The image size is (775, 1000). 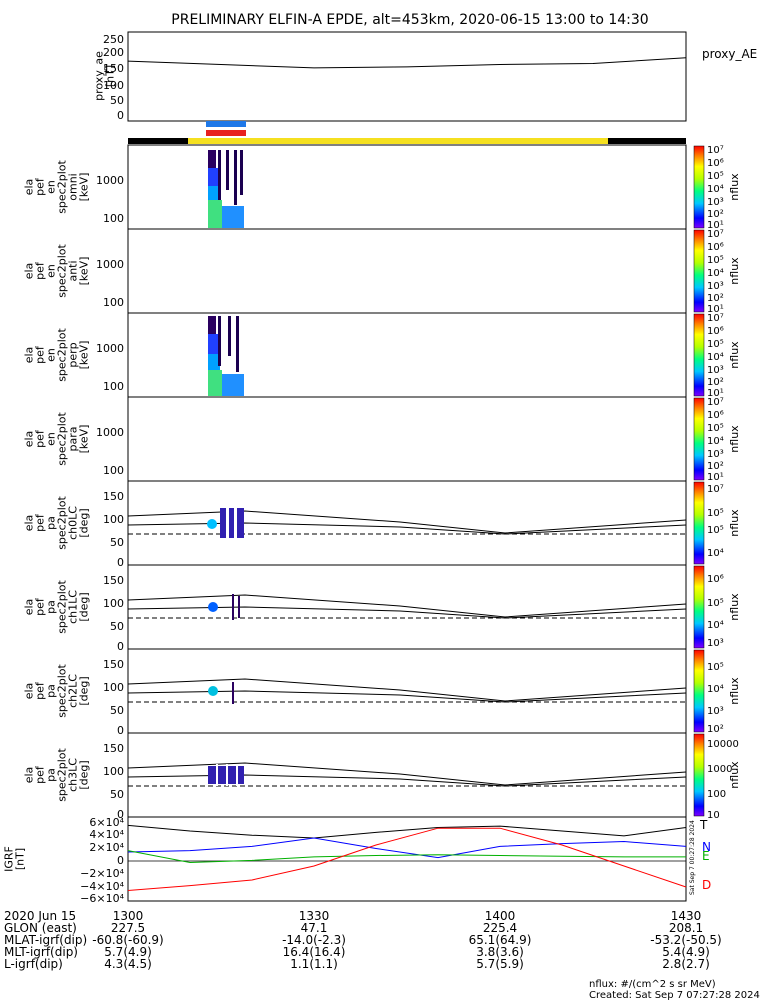 What do you see at coordinates (355, 355) in the screenshot?
I see `panel-en-perp: elapefenspec2plotperp[keV] 1000 100` at bounding box center [355, 355].